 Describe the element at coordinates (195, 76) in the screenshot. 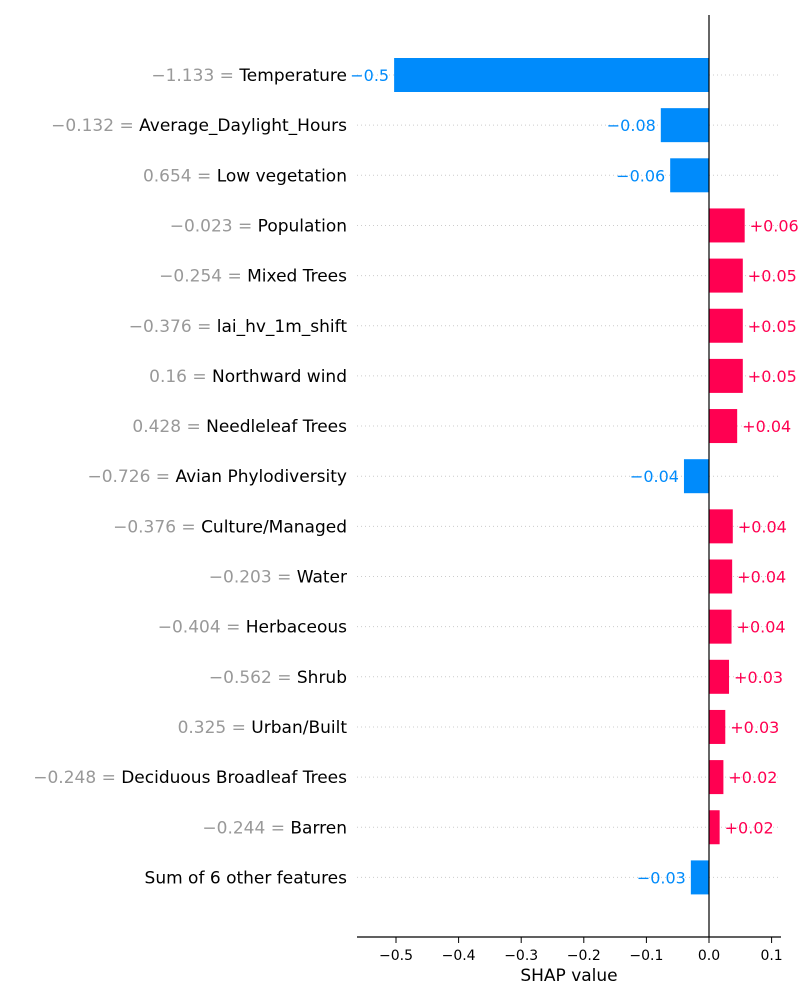

I see `feature-value: −1.133 =` at that location.